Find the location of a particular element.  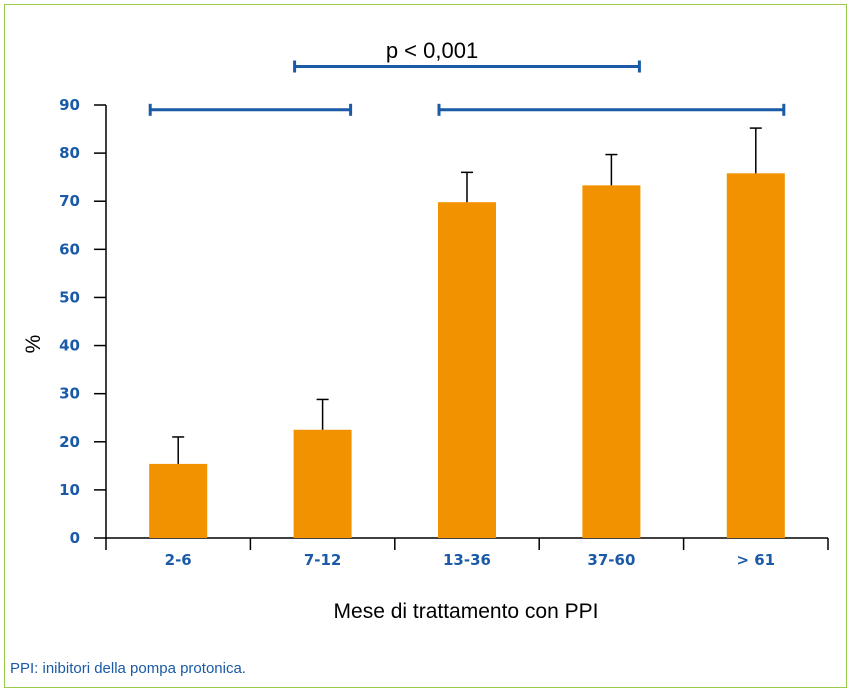

y-tick-label: 60 is located at coordinates (69, 249).